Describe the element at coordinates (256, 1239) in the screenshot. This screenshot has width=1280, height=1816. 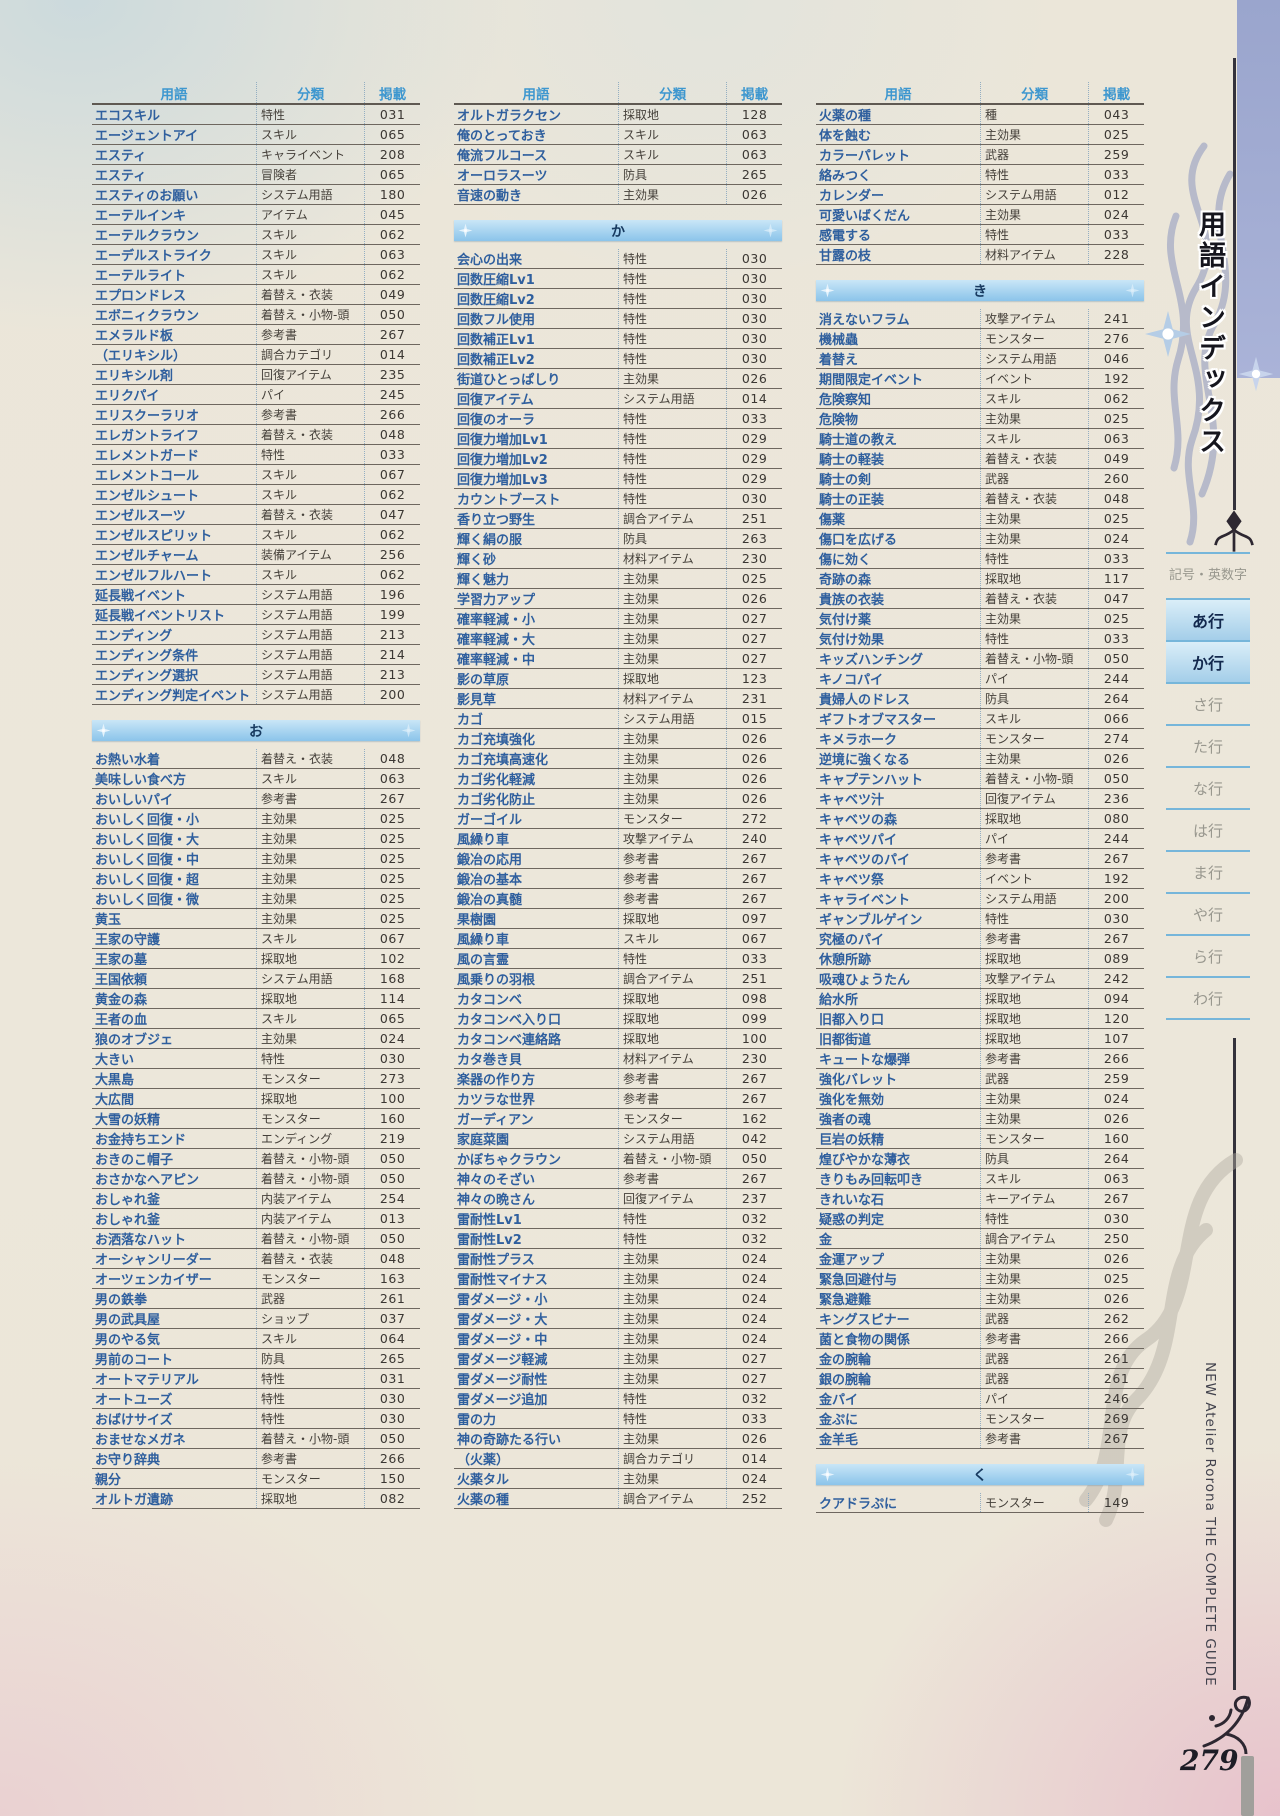
I see `index-row: お洒落なハット 着替え・小物-頭 050` at that location.